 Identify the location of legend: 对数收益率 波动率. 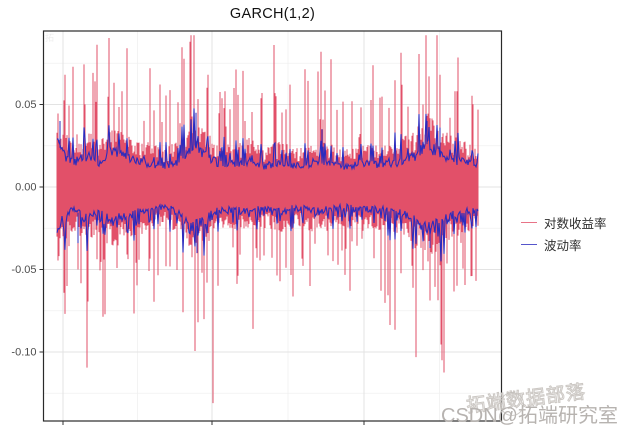
(564, 233).